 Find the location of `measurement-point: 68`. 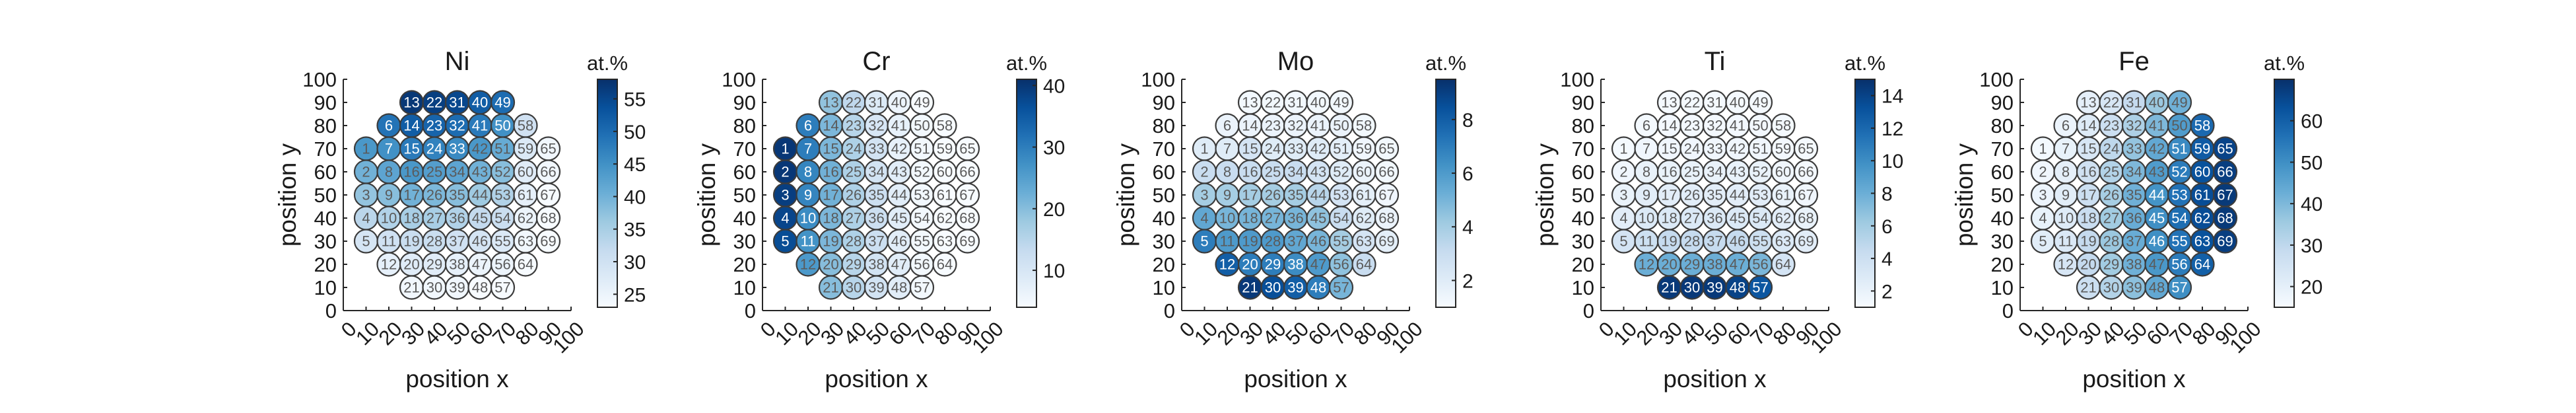

measurement-point: 68 is located at coordinates (1387, 218).